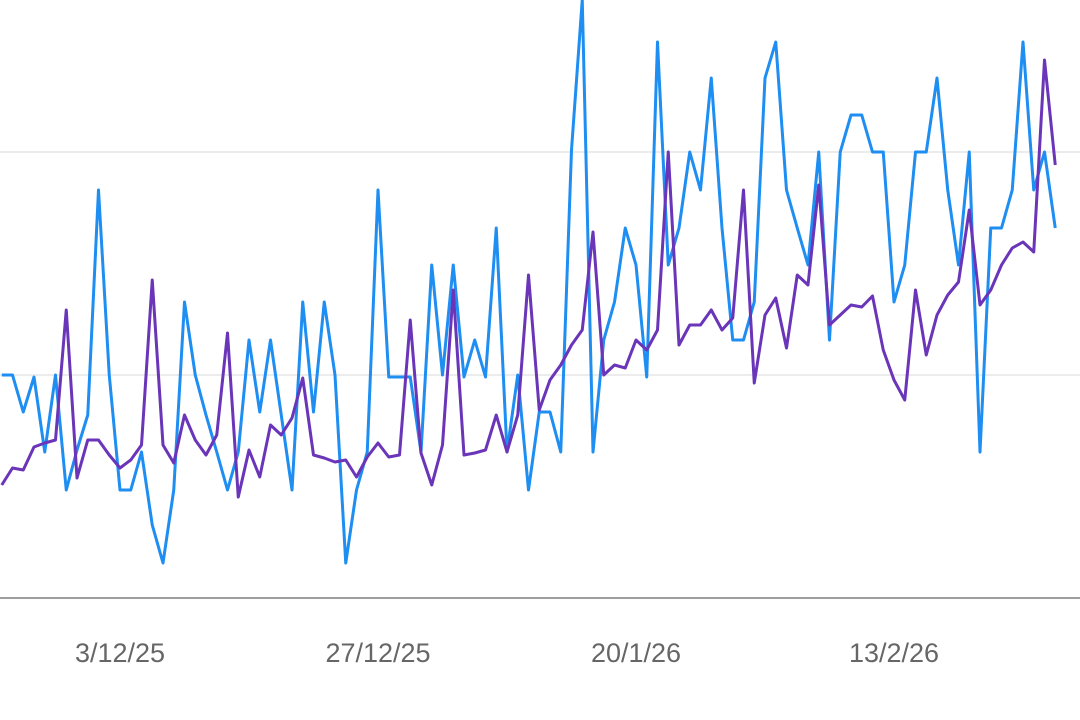 The height and width of the screenshot is (720, 1080). I want to click on x-tick-label: 27/12/25, so click(377, 653).